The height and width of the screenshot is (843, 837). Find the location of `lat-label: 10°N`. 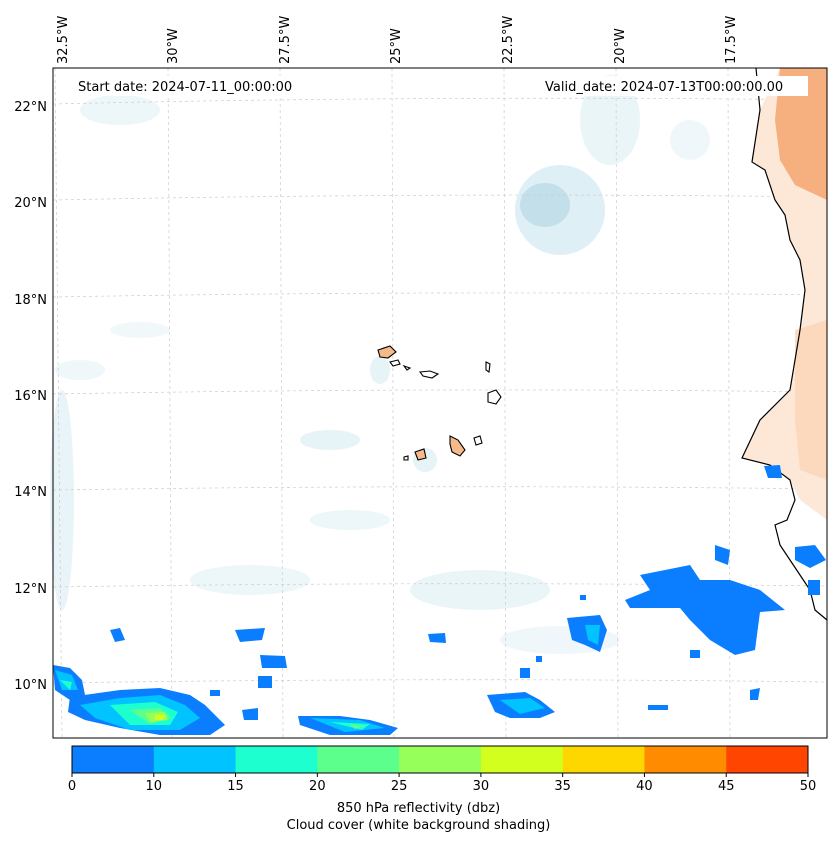

lat-label: 10°N is located at coordinates (30, 685).